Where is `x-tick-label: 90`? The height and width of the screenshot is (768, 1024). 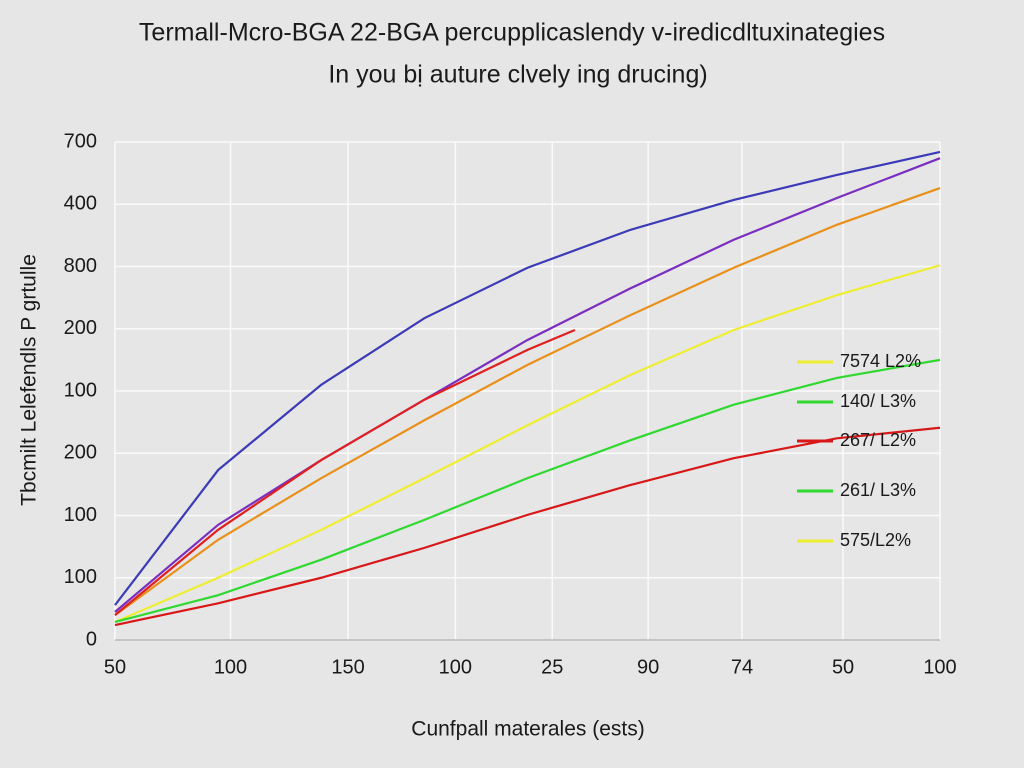
x-tick-label: 90 is located at coordinates (648, 667).